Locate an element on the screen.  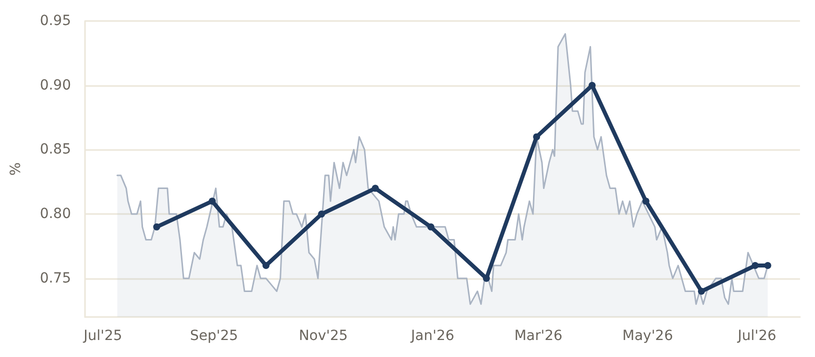
x-tick-label: Sep'25 is located at coordinates (214, 336).